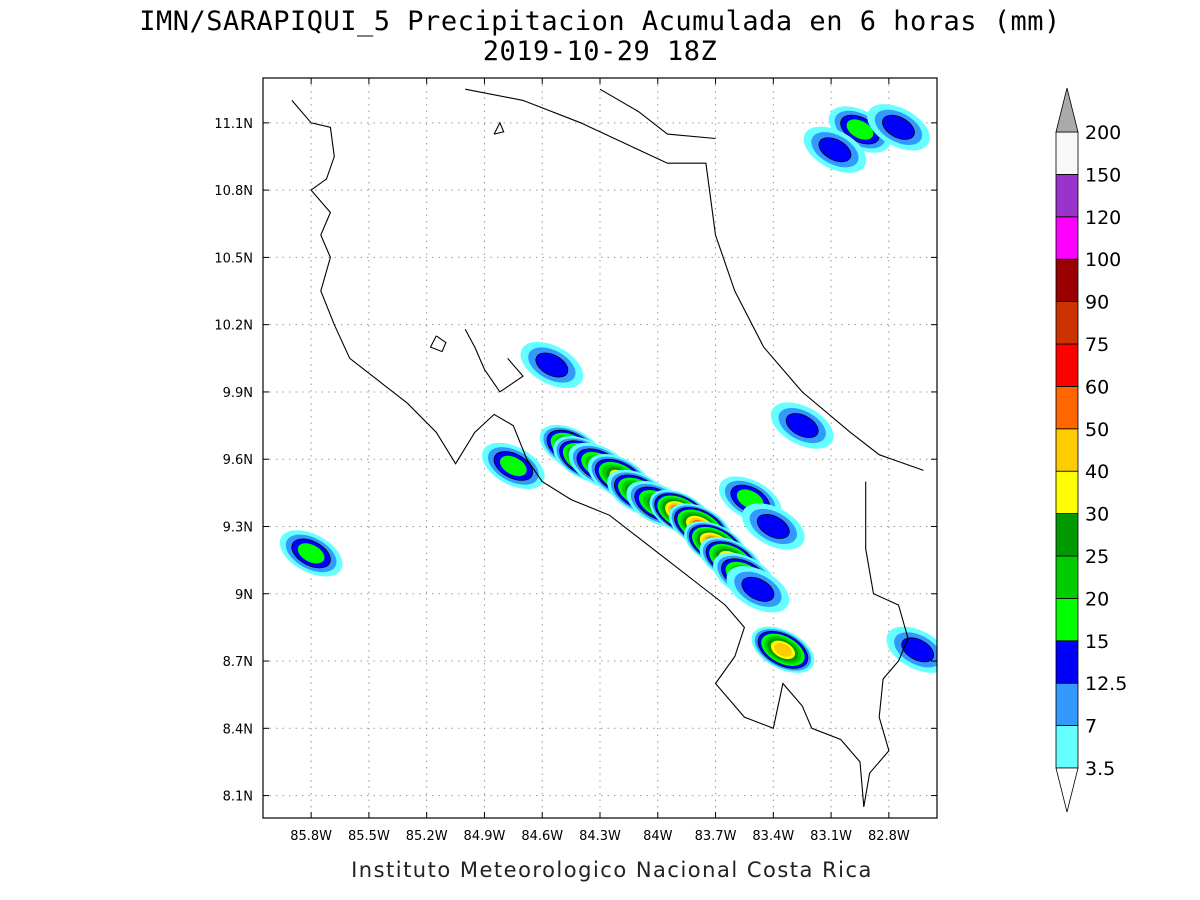  I want to click on title-line-2: 2019-10-29 18Z, so click(600, 51).